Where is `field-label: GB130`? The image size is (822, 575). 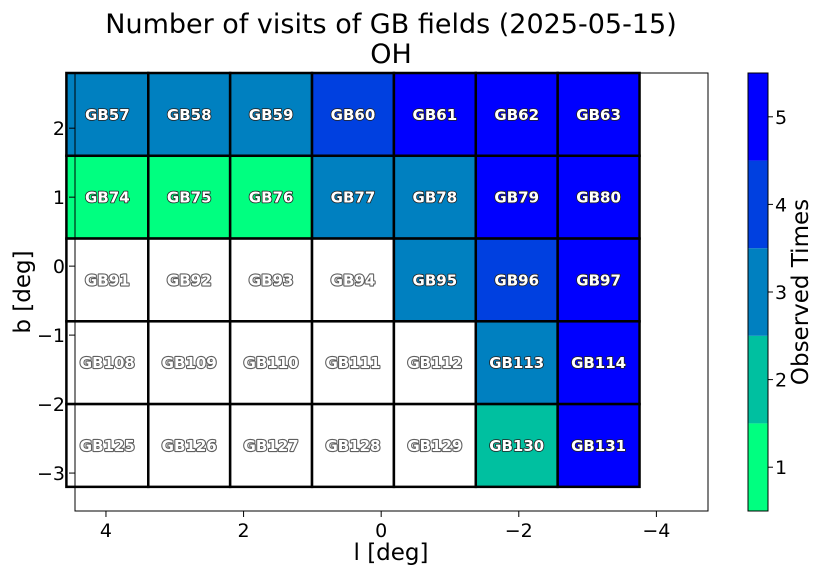
field-label: GB130 is located at coordinates (516, 446).